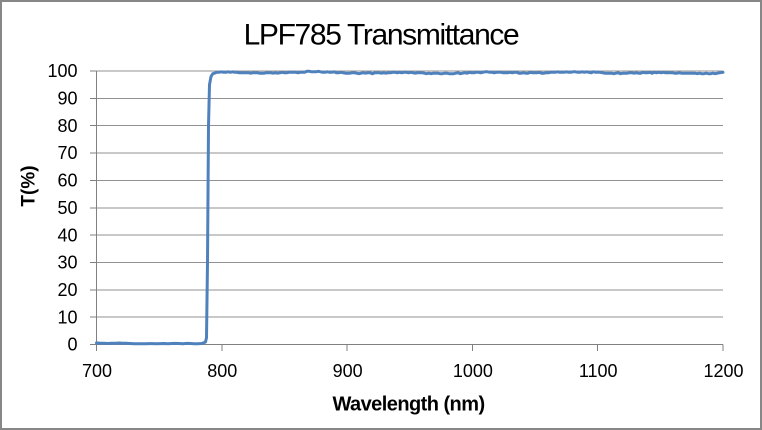  What do you see at coordinates (97, 371) in the screenshot?
I see `svg-text: 700` at bounding box center [97, 371].